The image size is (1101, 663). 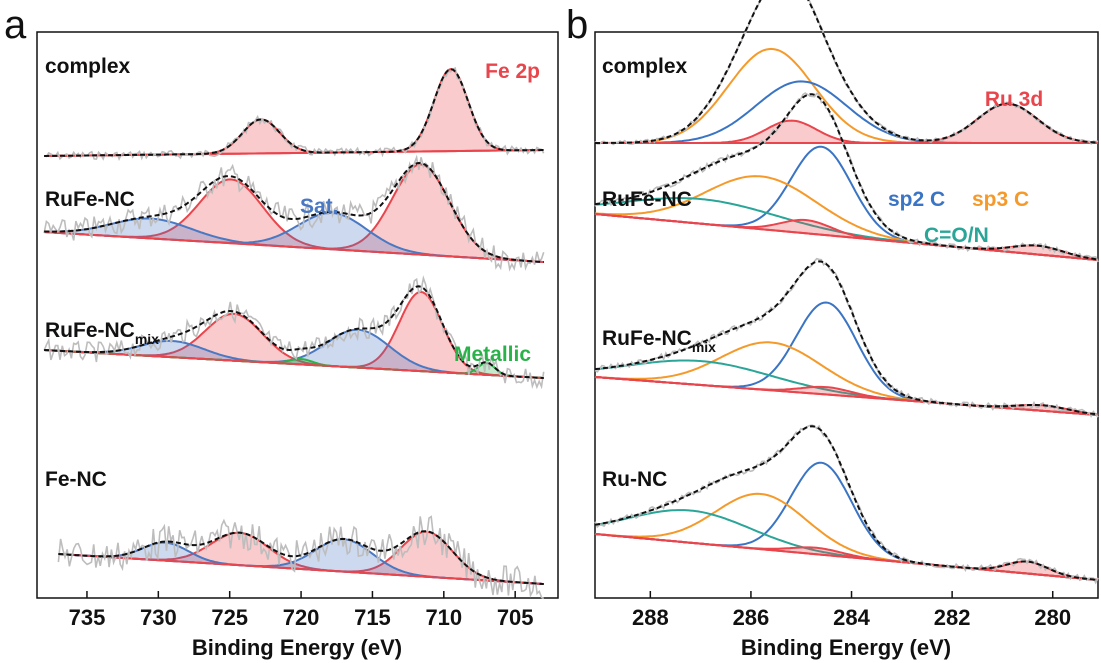 I want to click on component-sp3c, so click(x=846, y=378).